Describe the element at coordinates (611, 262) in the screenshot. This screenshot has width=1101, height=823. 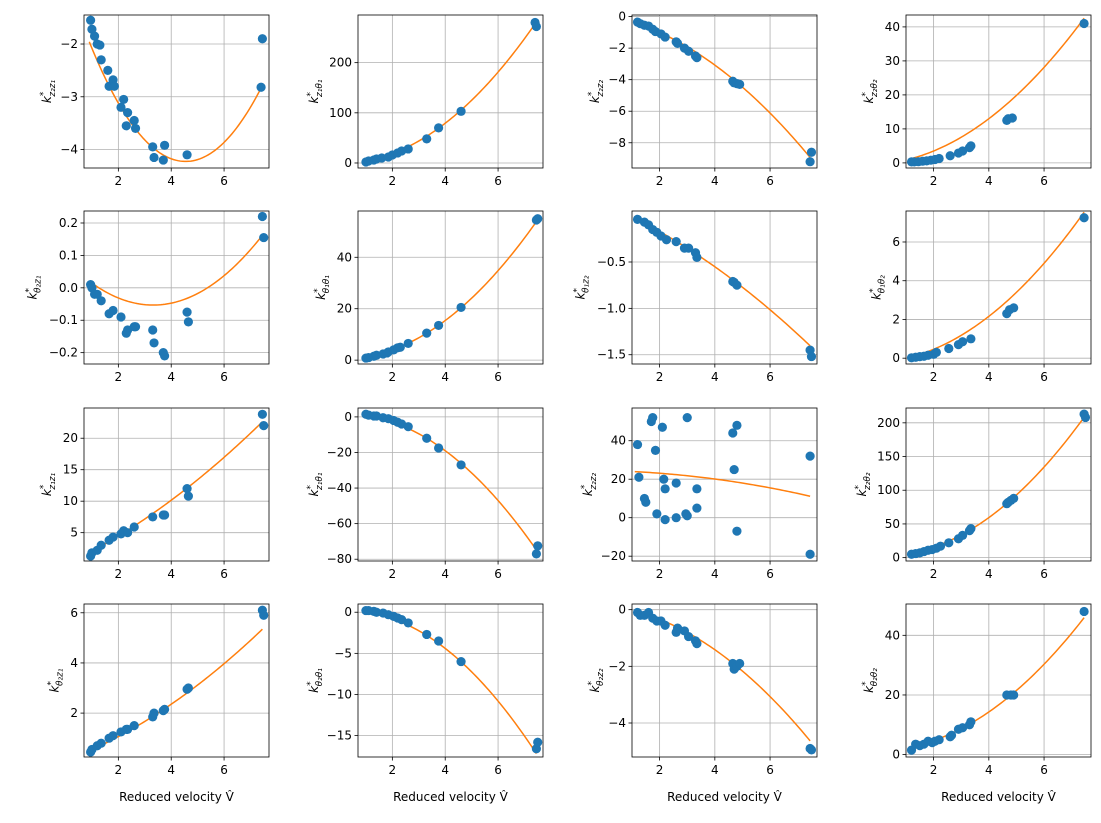
I see `y-tick-label: −0.5` at that location.